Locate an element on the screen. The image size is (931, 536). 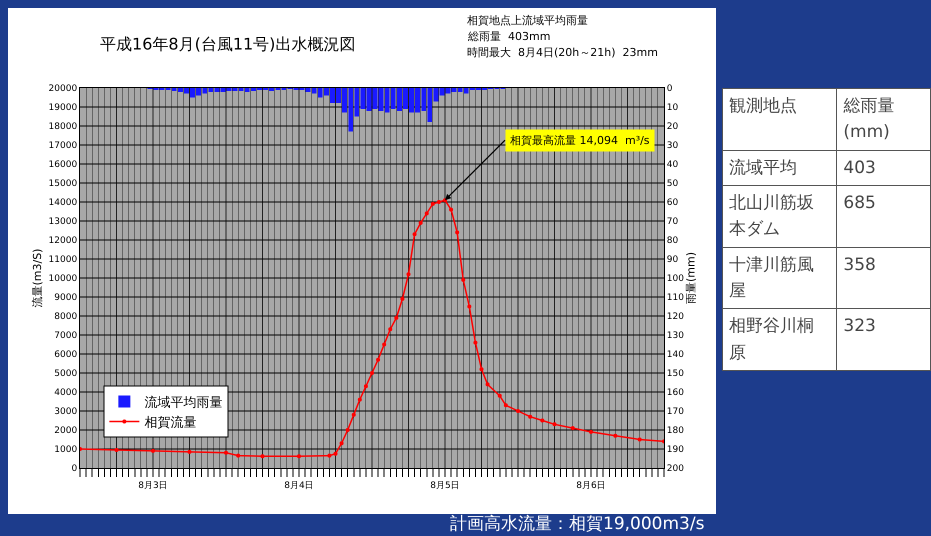
y2-tick-label: 30 is located at coordinates (672, 146).